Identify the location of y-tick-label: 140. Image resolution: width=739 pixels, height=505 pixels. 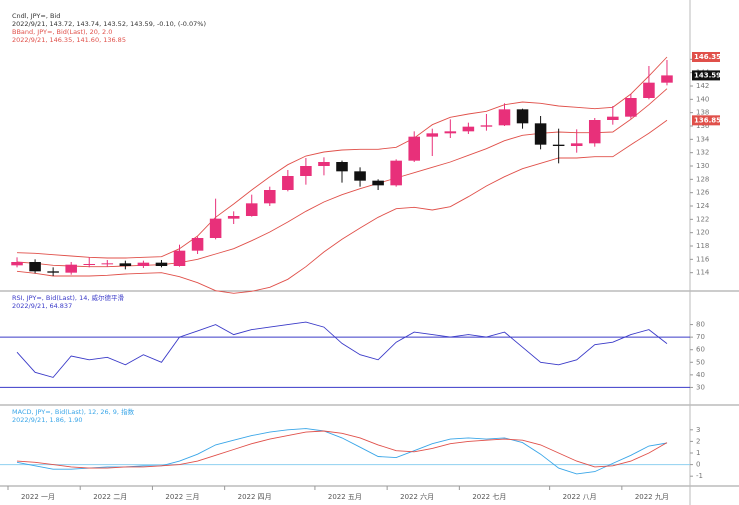
(702, 99).